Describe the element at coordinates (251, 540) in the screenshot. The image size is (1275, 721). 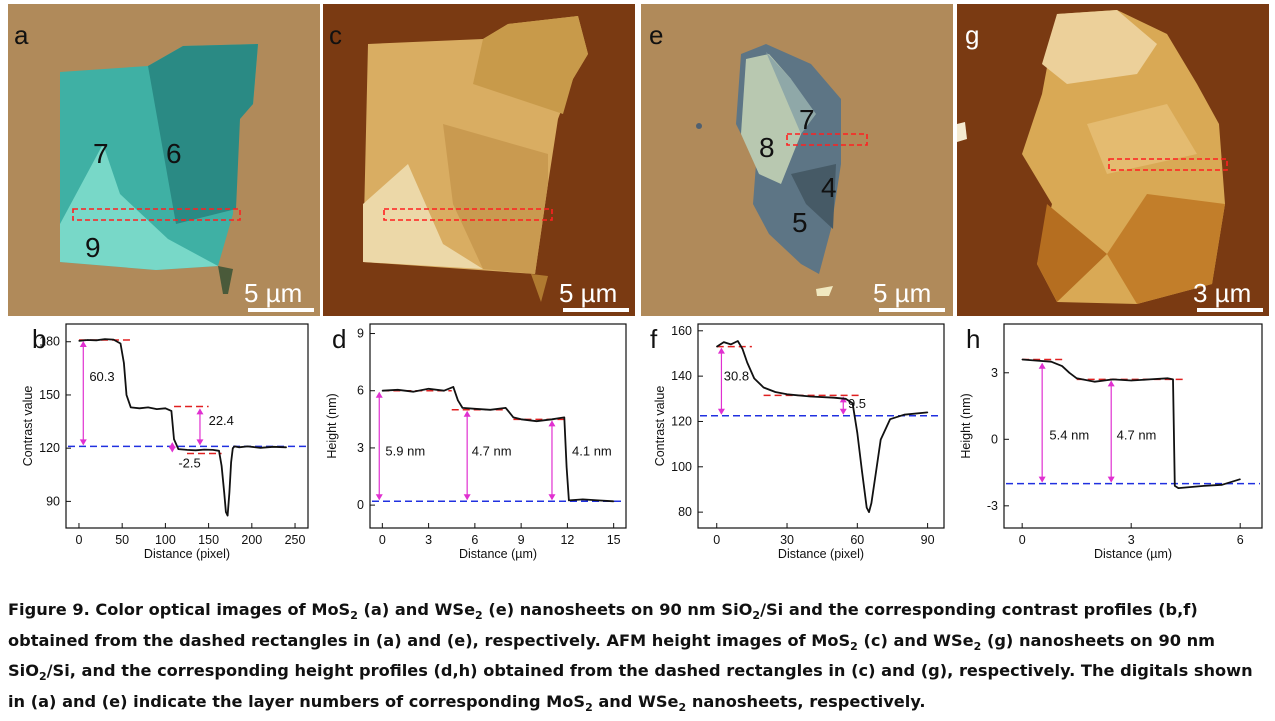
I see `x-tick-label: 200` at that location.